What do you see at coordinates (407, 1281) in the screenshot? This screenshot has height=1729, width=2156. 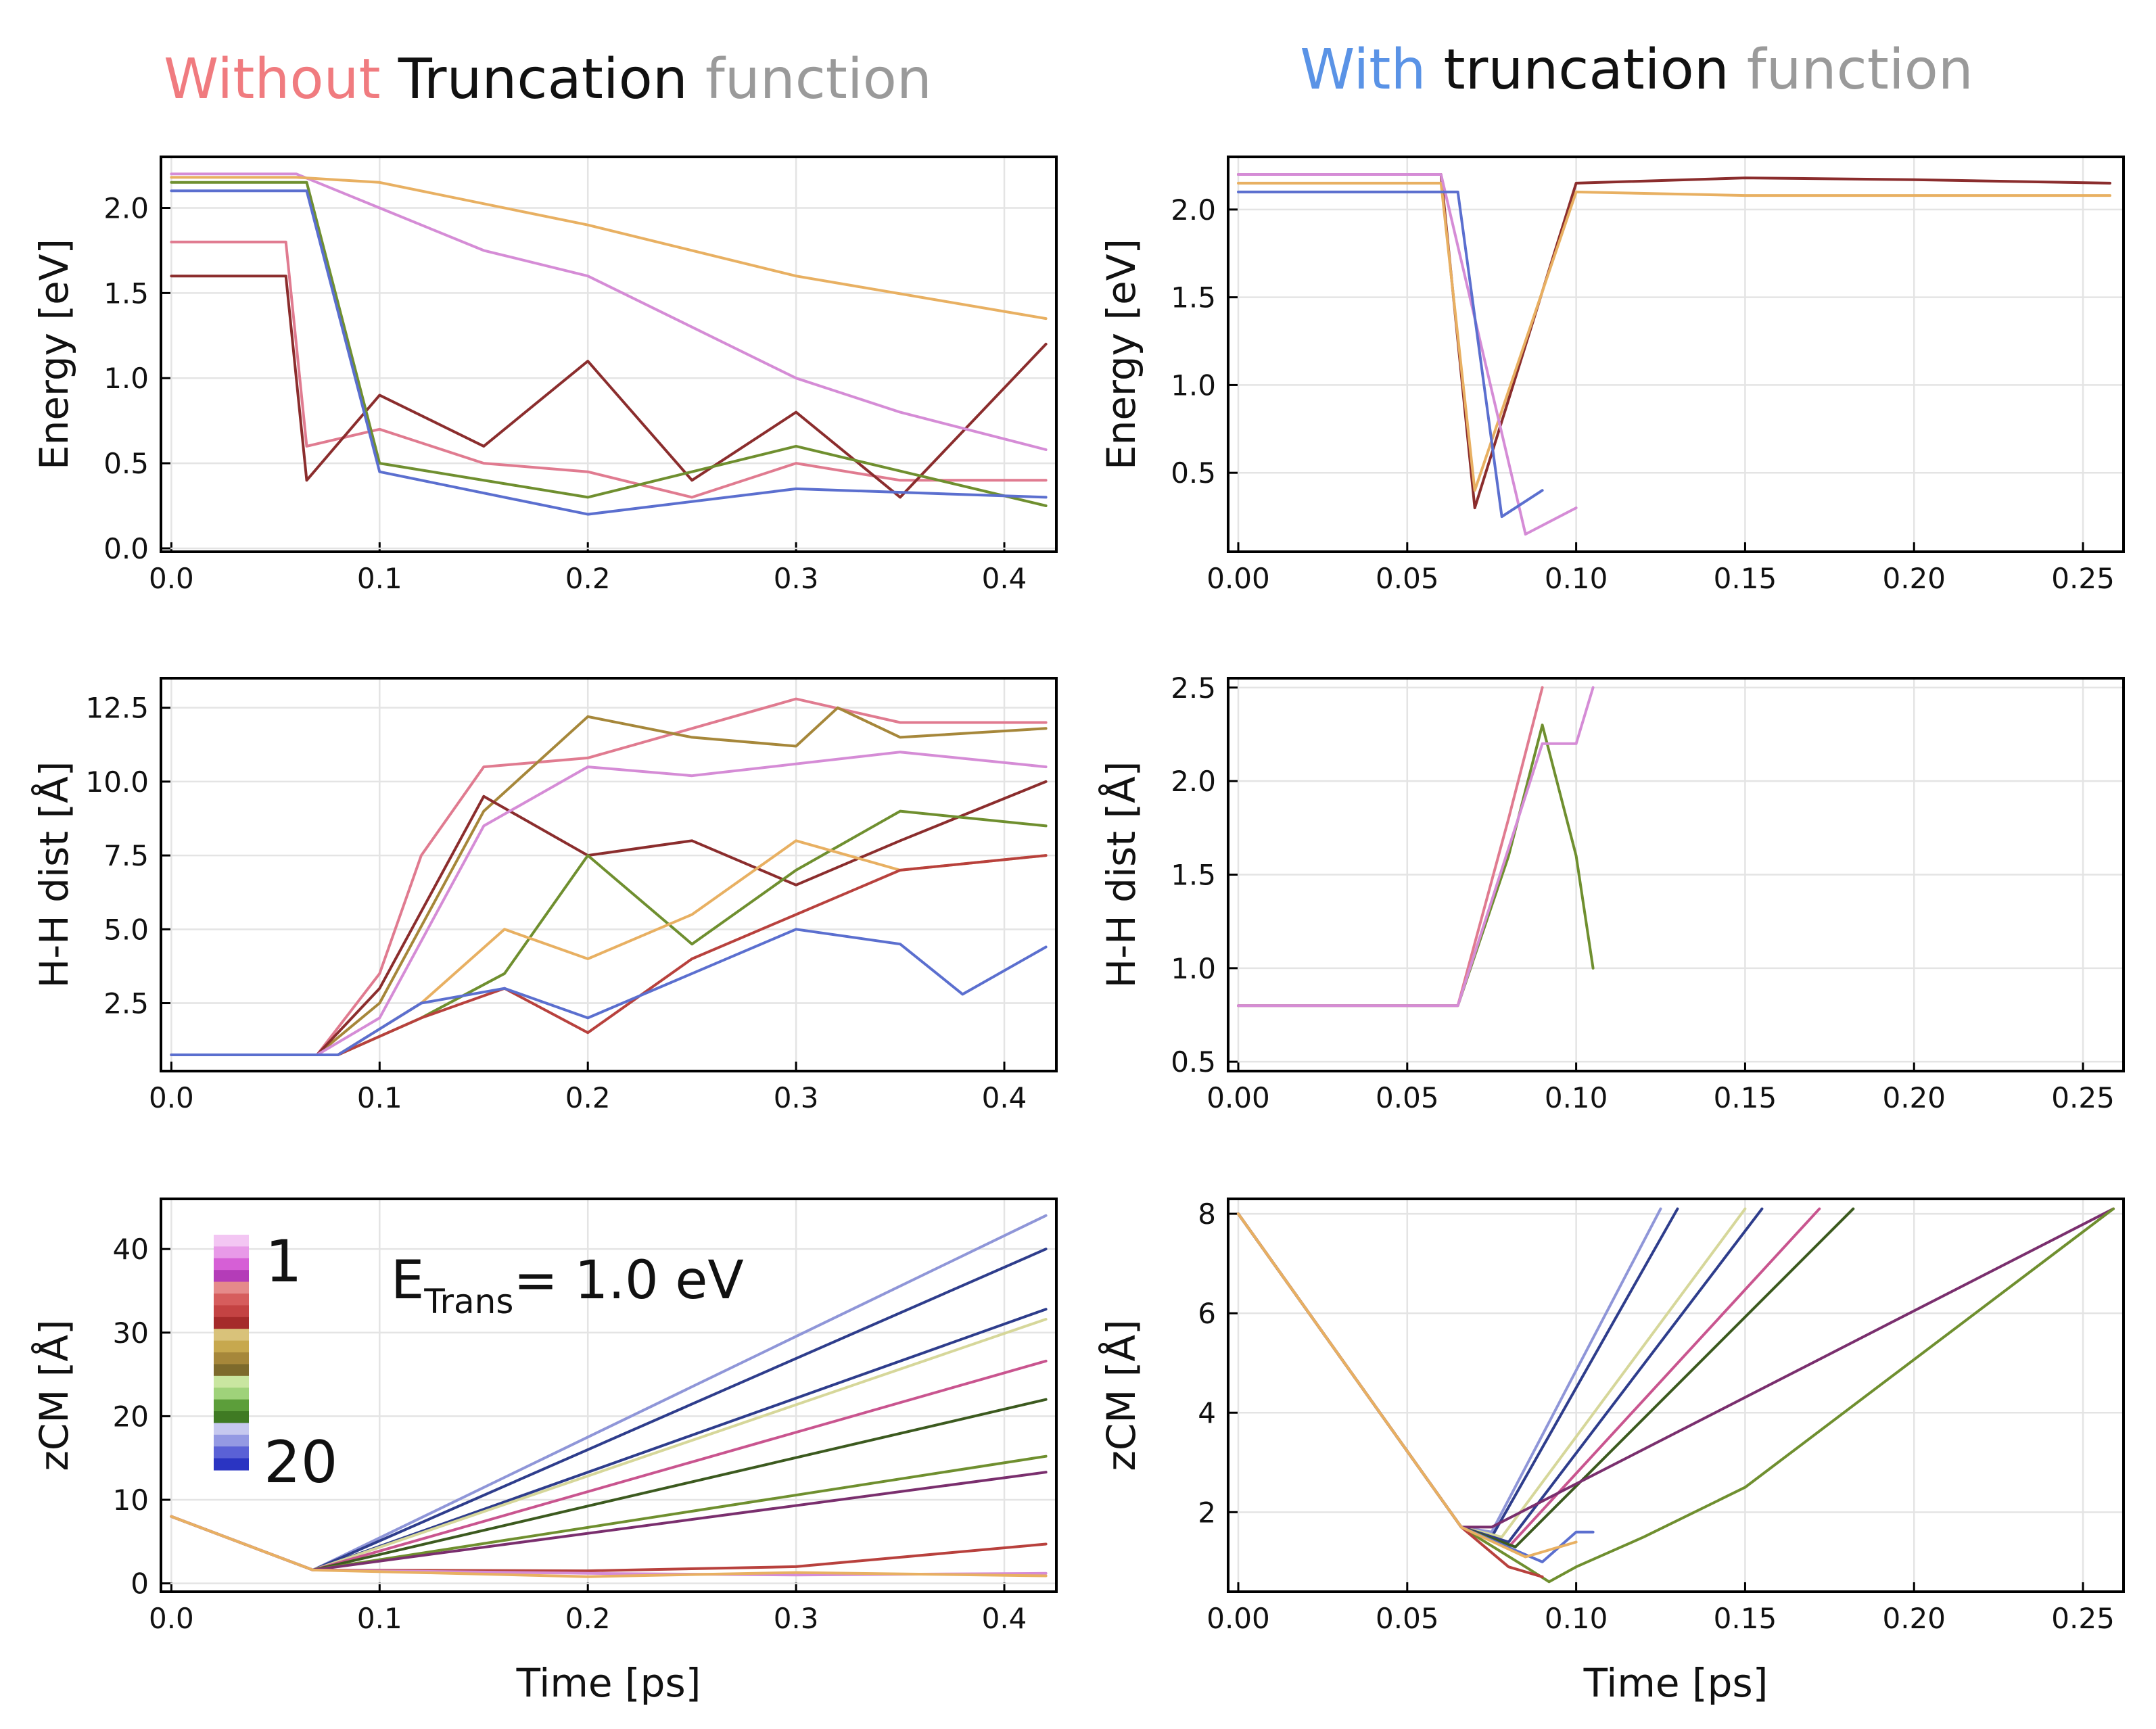 I see `annotation-e: E` at bounding box center [407, 1281].